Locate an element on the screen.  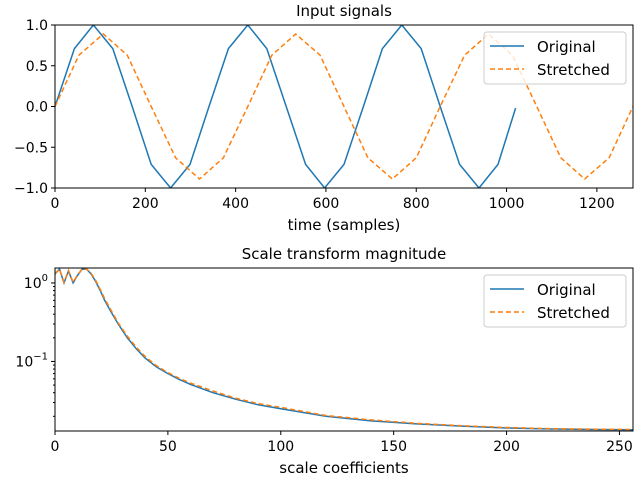
top-x-tick-label: 600 is located at coordinates (326, 204).